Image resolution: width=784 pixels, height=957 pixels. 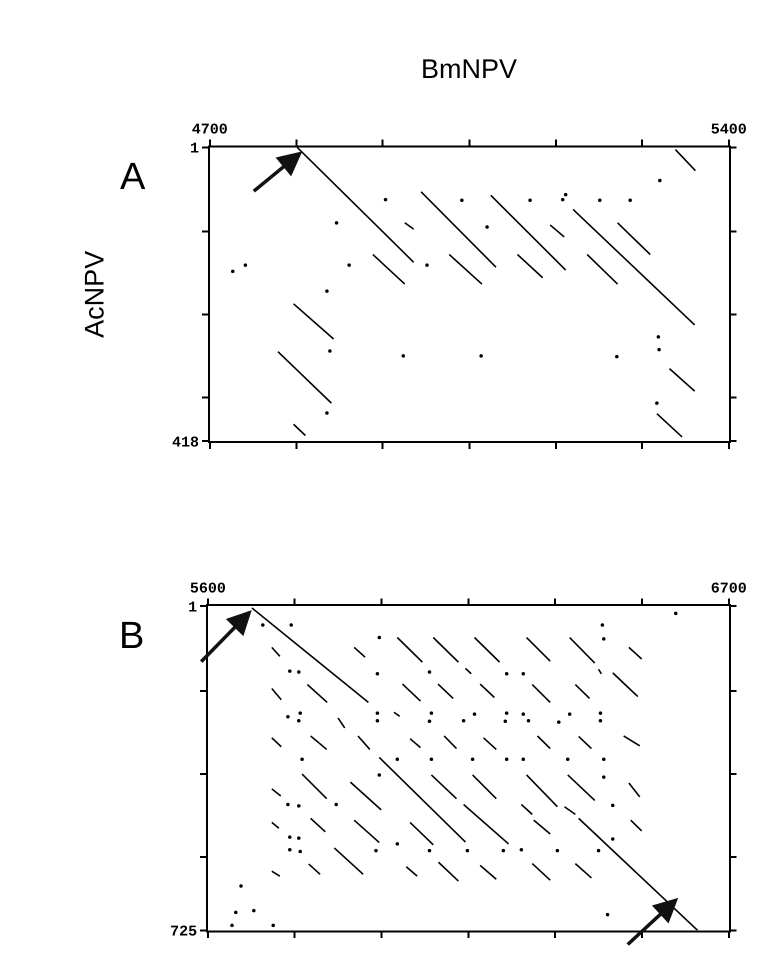 I want to click on text: A, so click(x=133, y=177).